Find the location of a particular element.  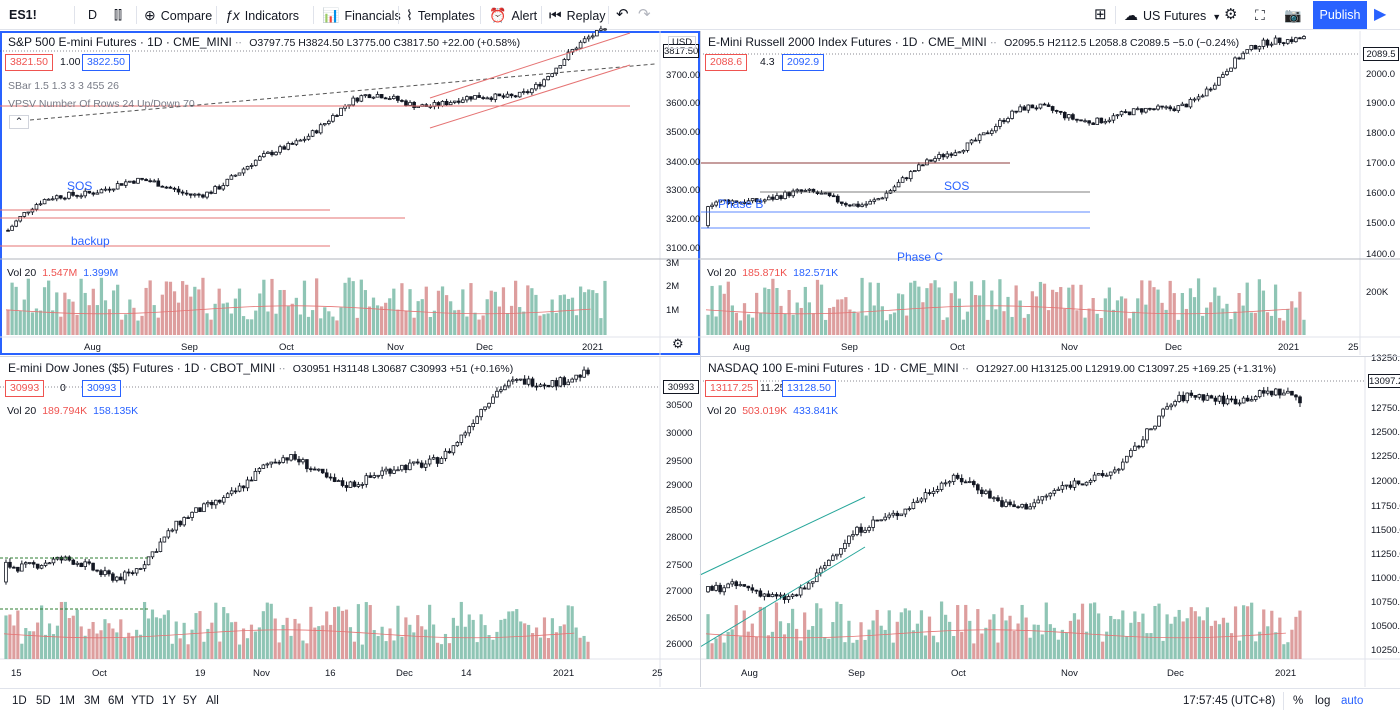

layout-button: ⊞ is located at coordinates (1100, 15).